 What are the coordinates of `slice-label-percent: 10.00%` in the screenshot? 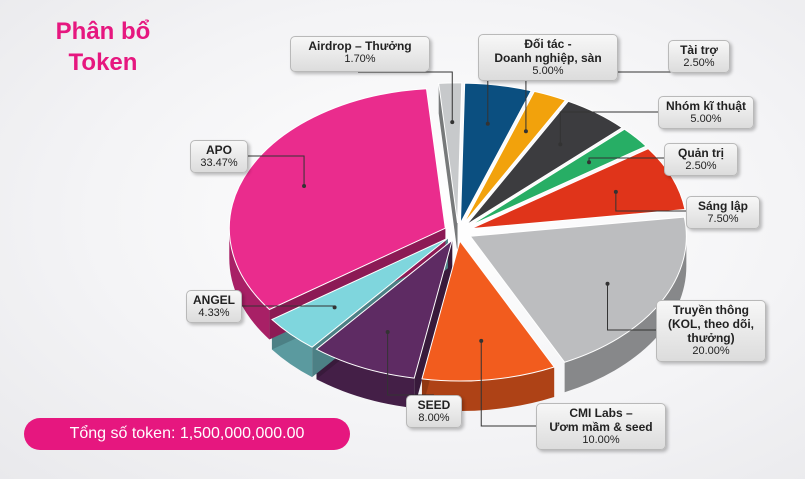 It's located at (601, 440).